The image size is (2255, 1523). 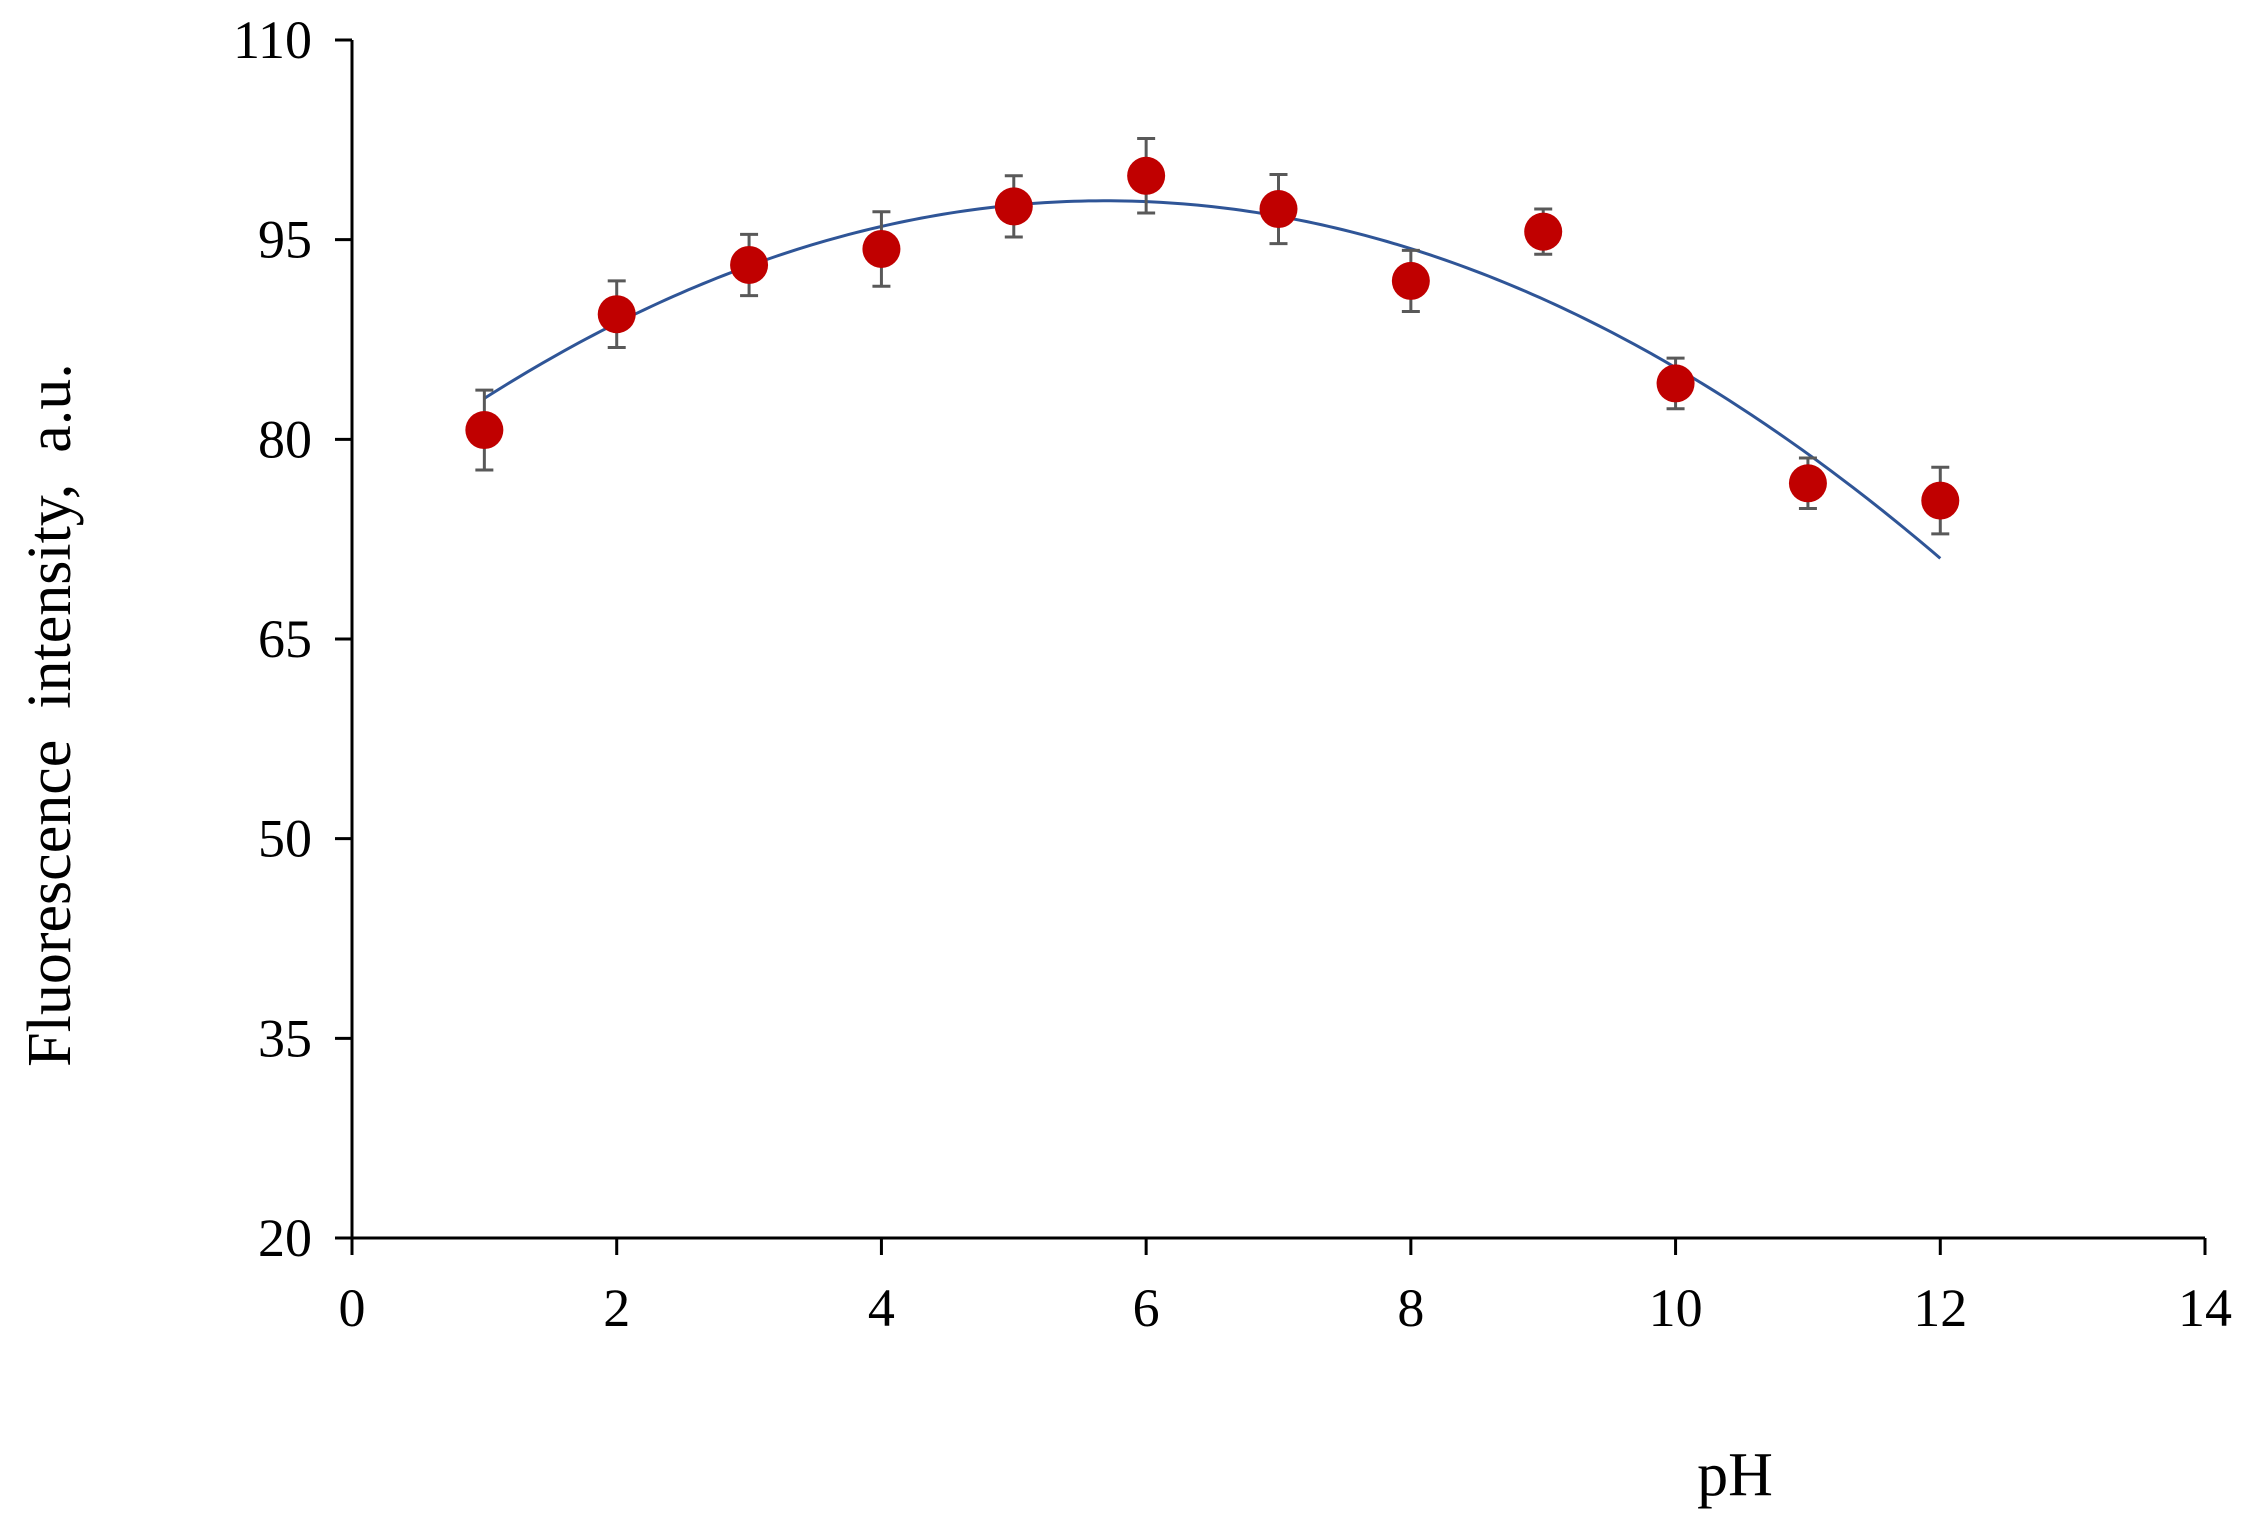 I want to click on y-tick-label: 110, so click(x=272, y=40).